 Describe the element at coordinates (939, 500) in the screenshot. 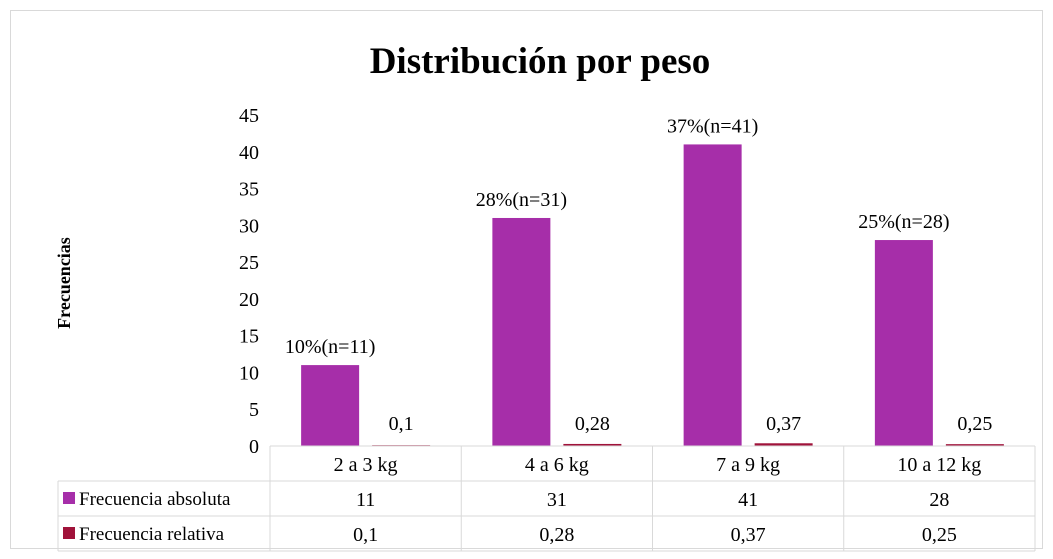

I see `table-cell: 28` at that location.